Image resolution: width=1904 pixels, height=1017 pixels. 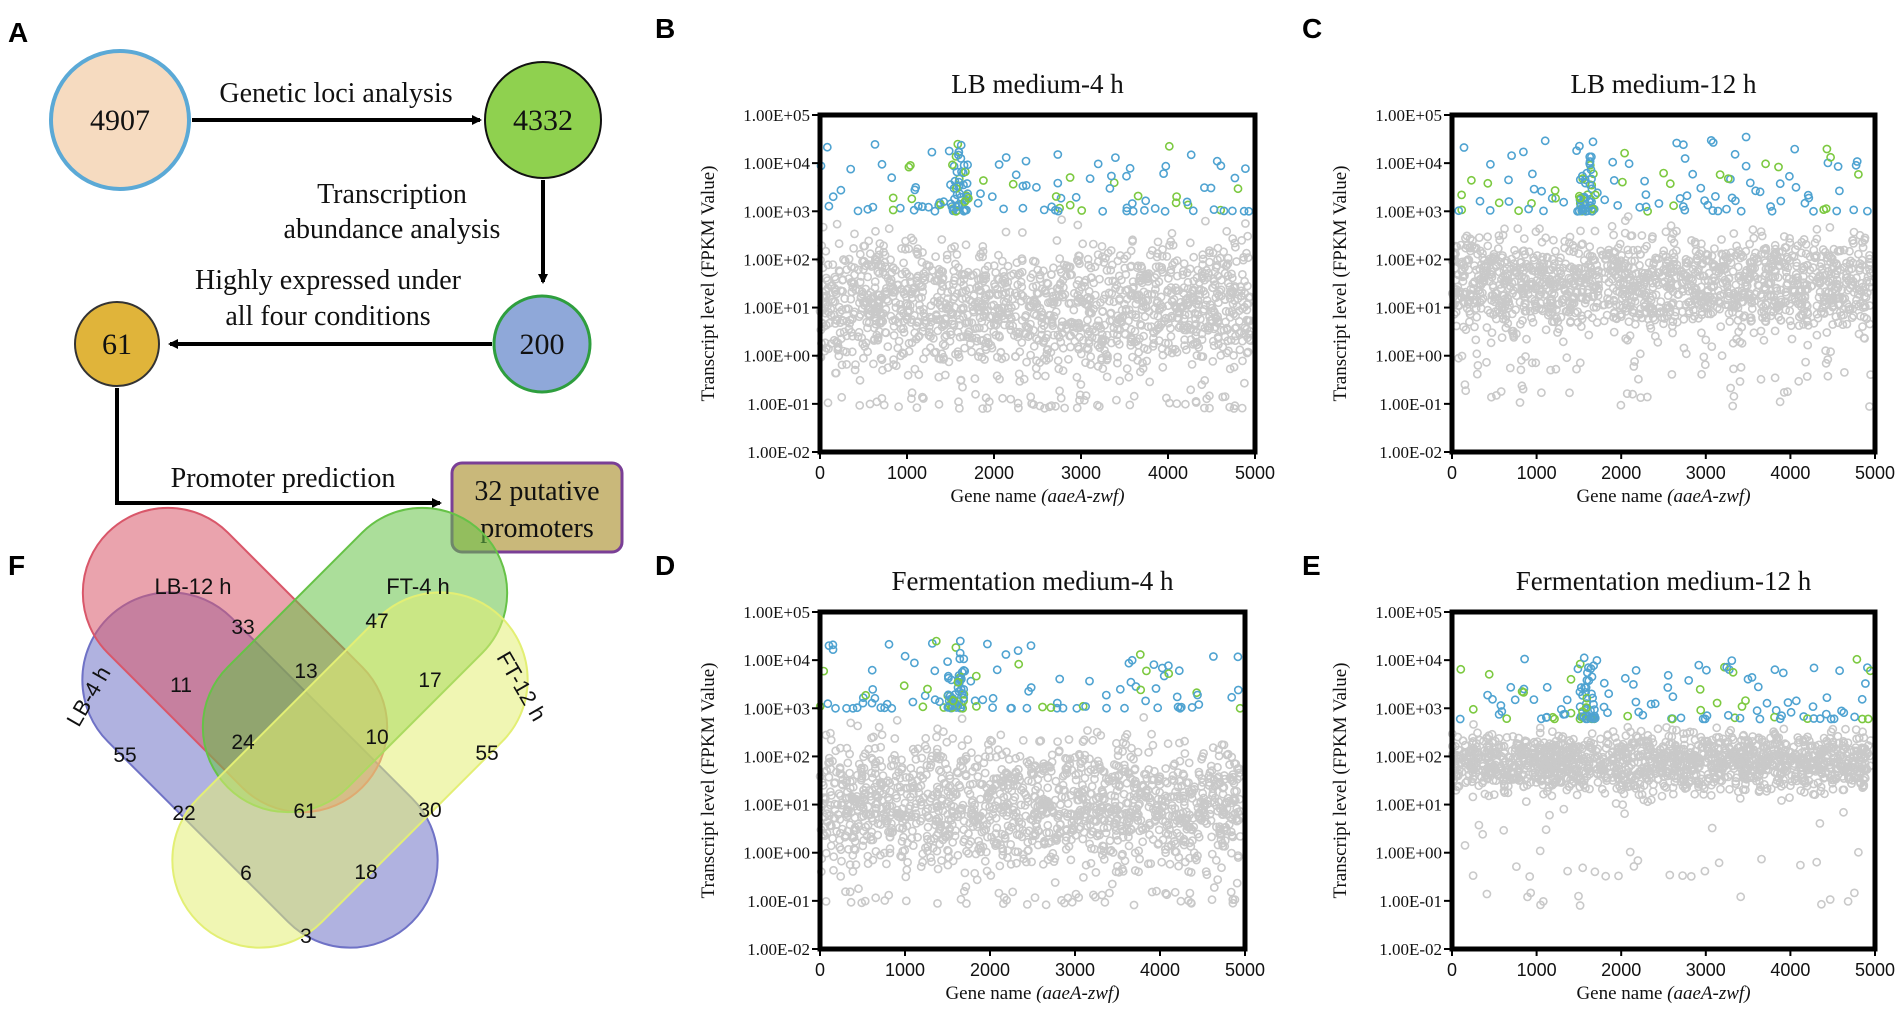 What do you see at coordinates (1537, 473) in the screenshot?
I see `chart-c-xtick-label: 1000` at bounding box center [1537, 473].